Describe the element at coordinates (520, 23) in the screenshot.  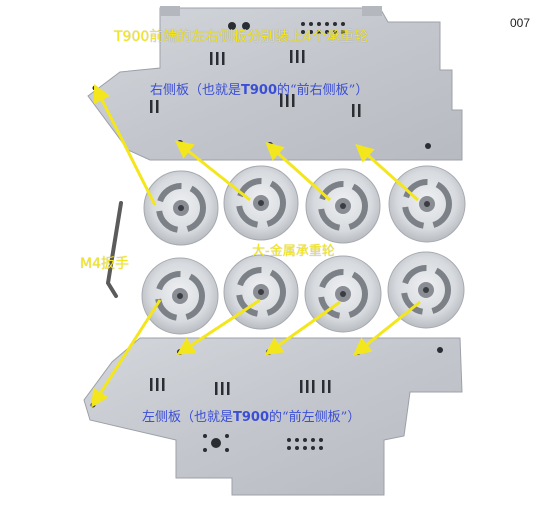
I see `page-number: 007` at that location.